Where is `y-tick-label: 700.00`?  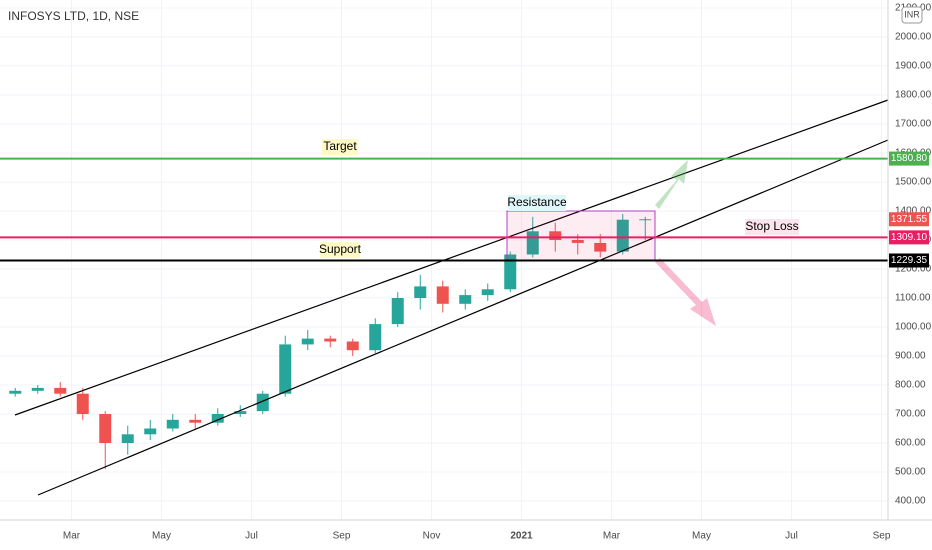 y-tick-label: 700.00 is located at coordinates (910, 414).